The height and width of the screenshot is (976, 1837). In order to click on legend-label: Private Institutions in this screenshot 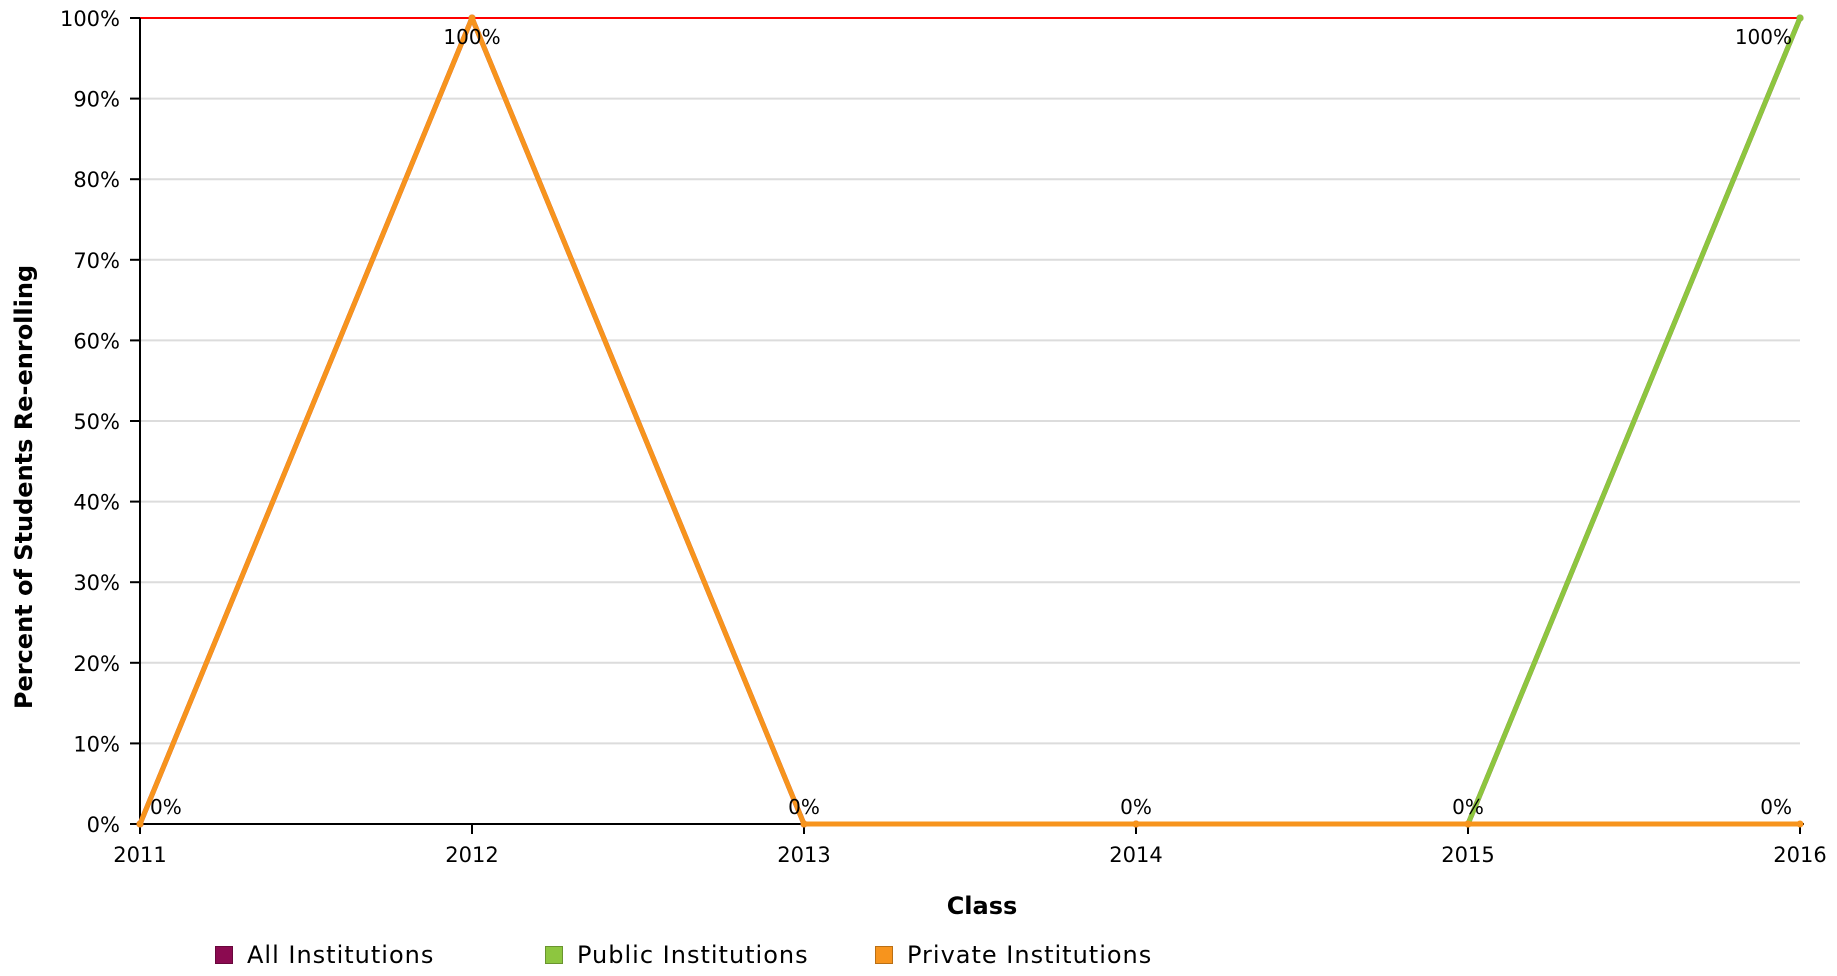, I will do `click(1030, 955)`.